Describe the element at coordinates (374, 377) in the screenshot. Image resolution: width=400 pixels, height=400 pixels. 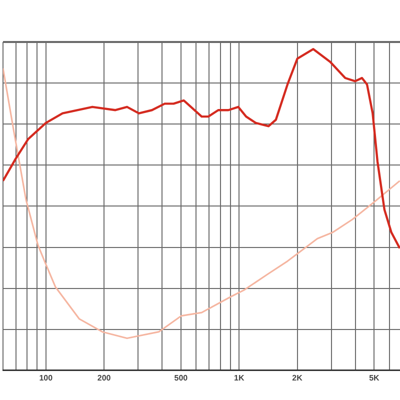
I see `x-tick-label: 5K` at that location.